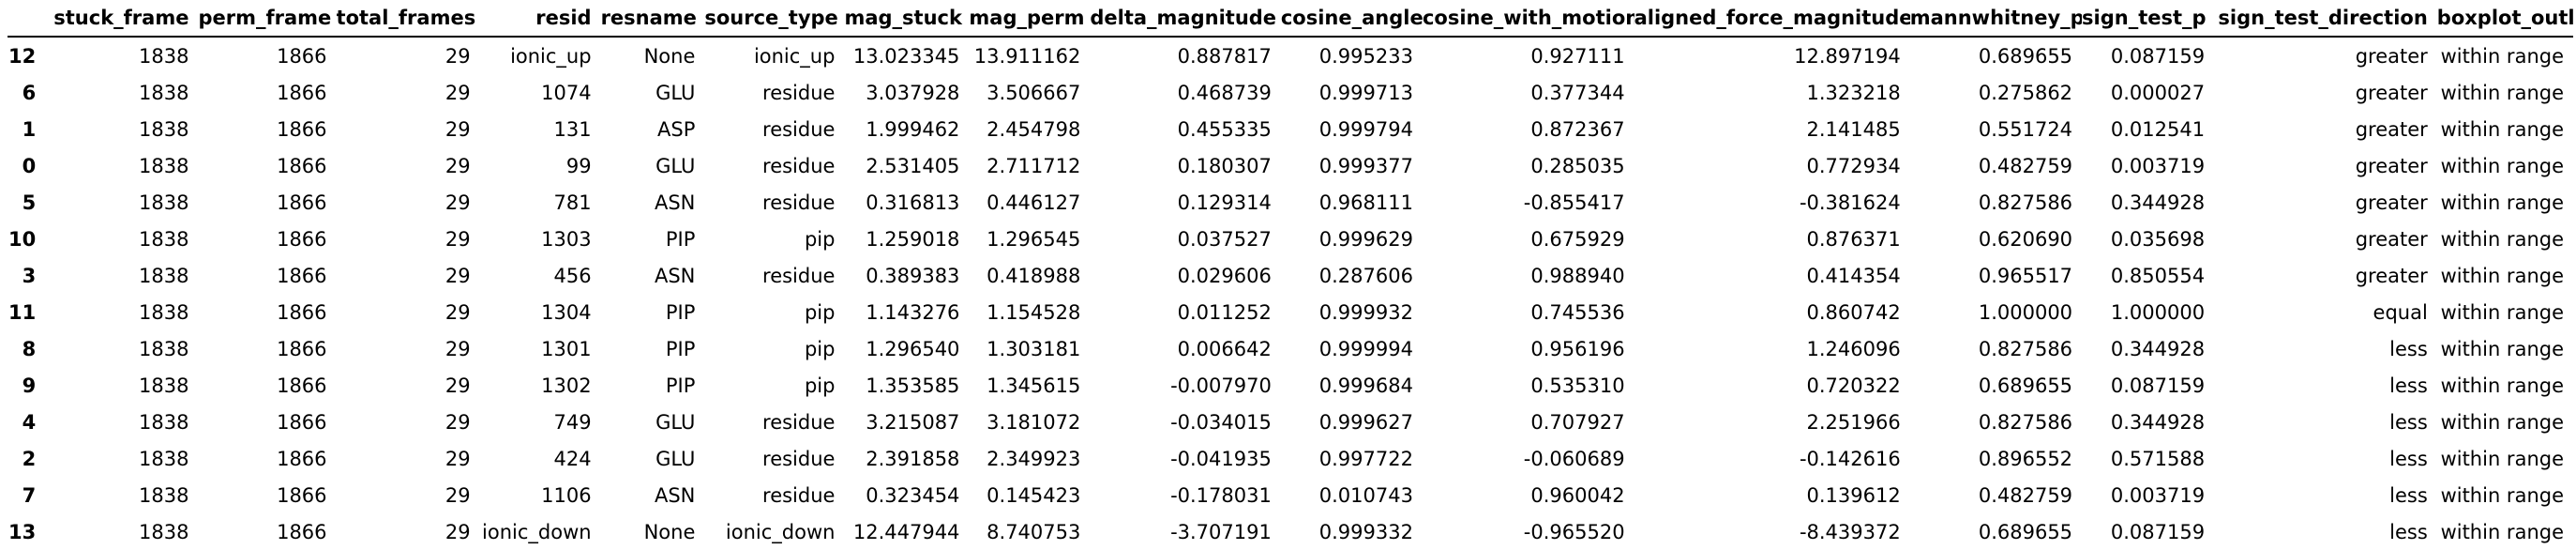 The image size is (2576, 550). I want to click on cell-cosine-angle: 0.995233, so click(1365, 56).